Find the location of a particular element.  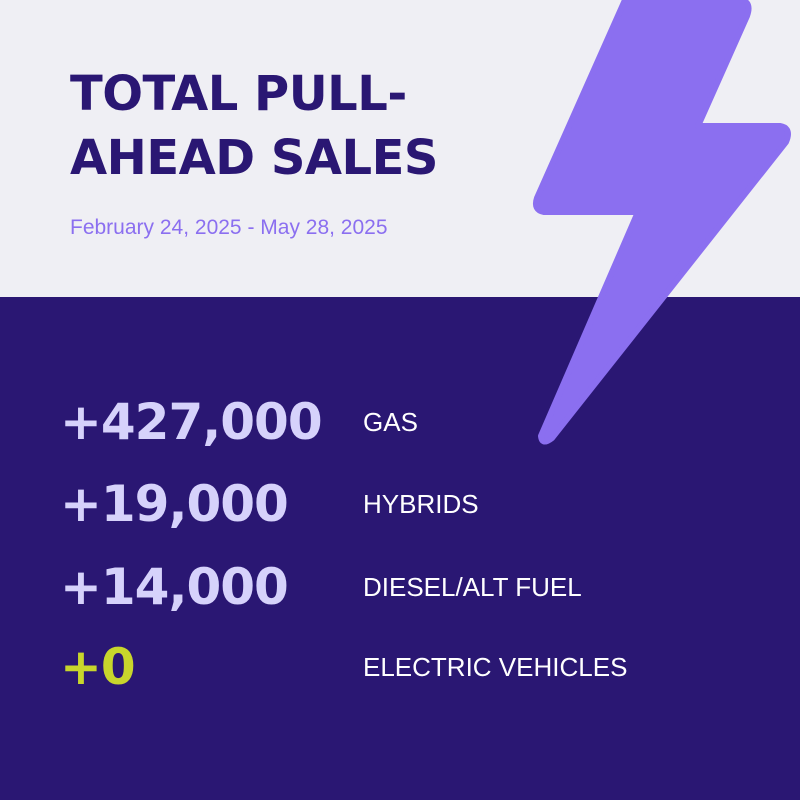

stat-row-gas: +427,000 GAS is located at coordinates (400, 422).